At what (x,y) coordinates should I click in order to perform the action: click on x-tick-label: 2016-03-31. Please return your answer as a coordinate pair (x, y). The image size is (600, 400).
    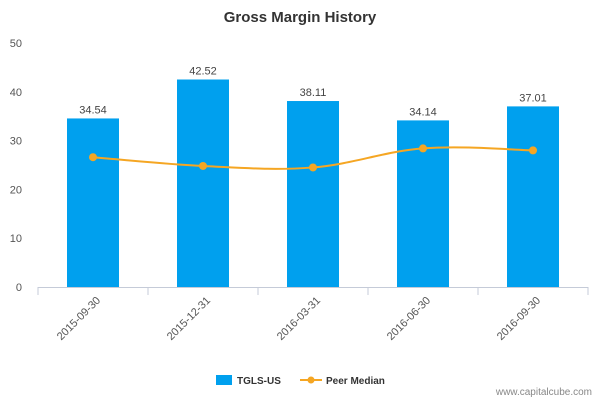
    Looking at the image, I should click on (299, 319).